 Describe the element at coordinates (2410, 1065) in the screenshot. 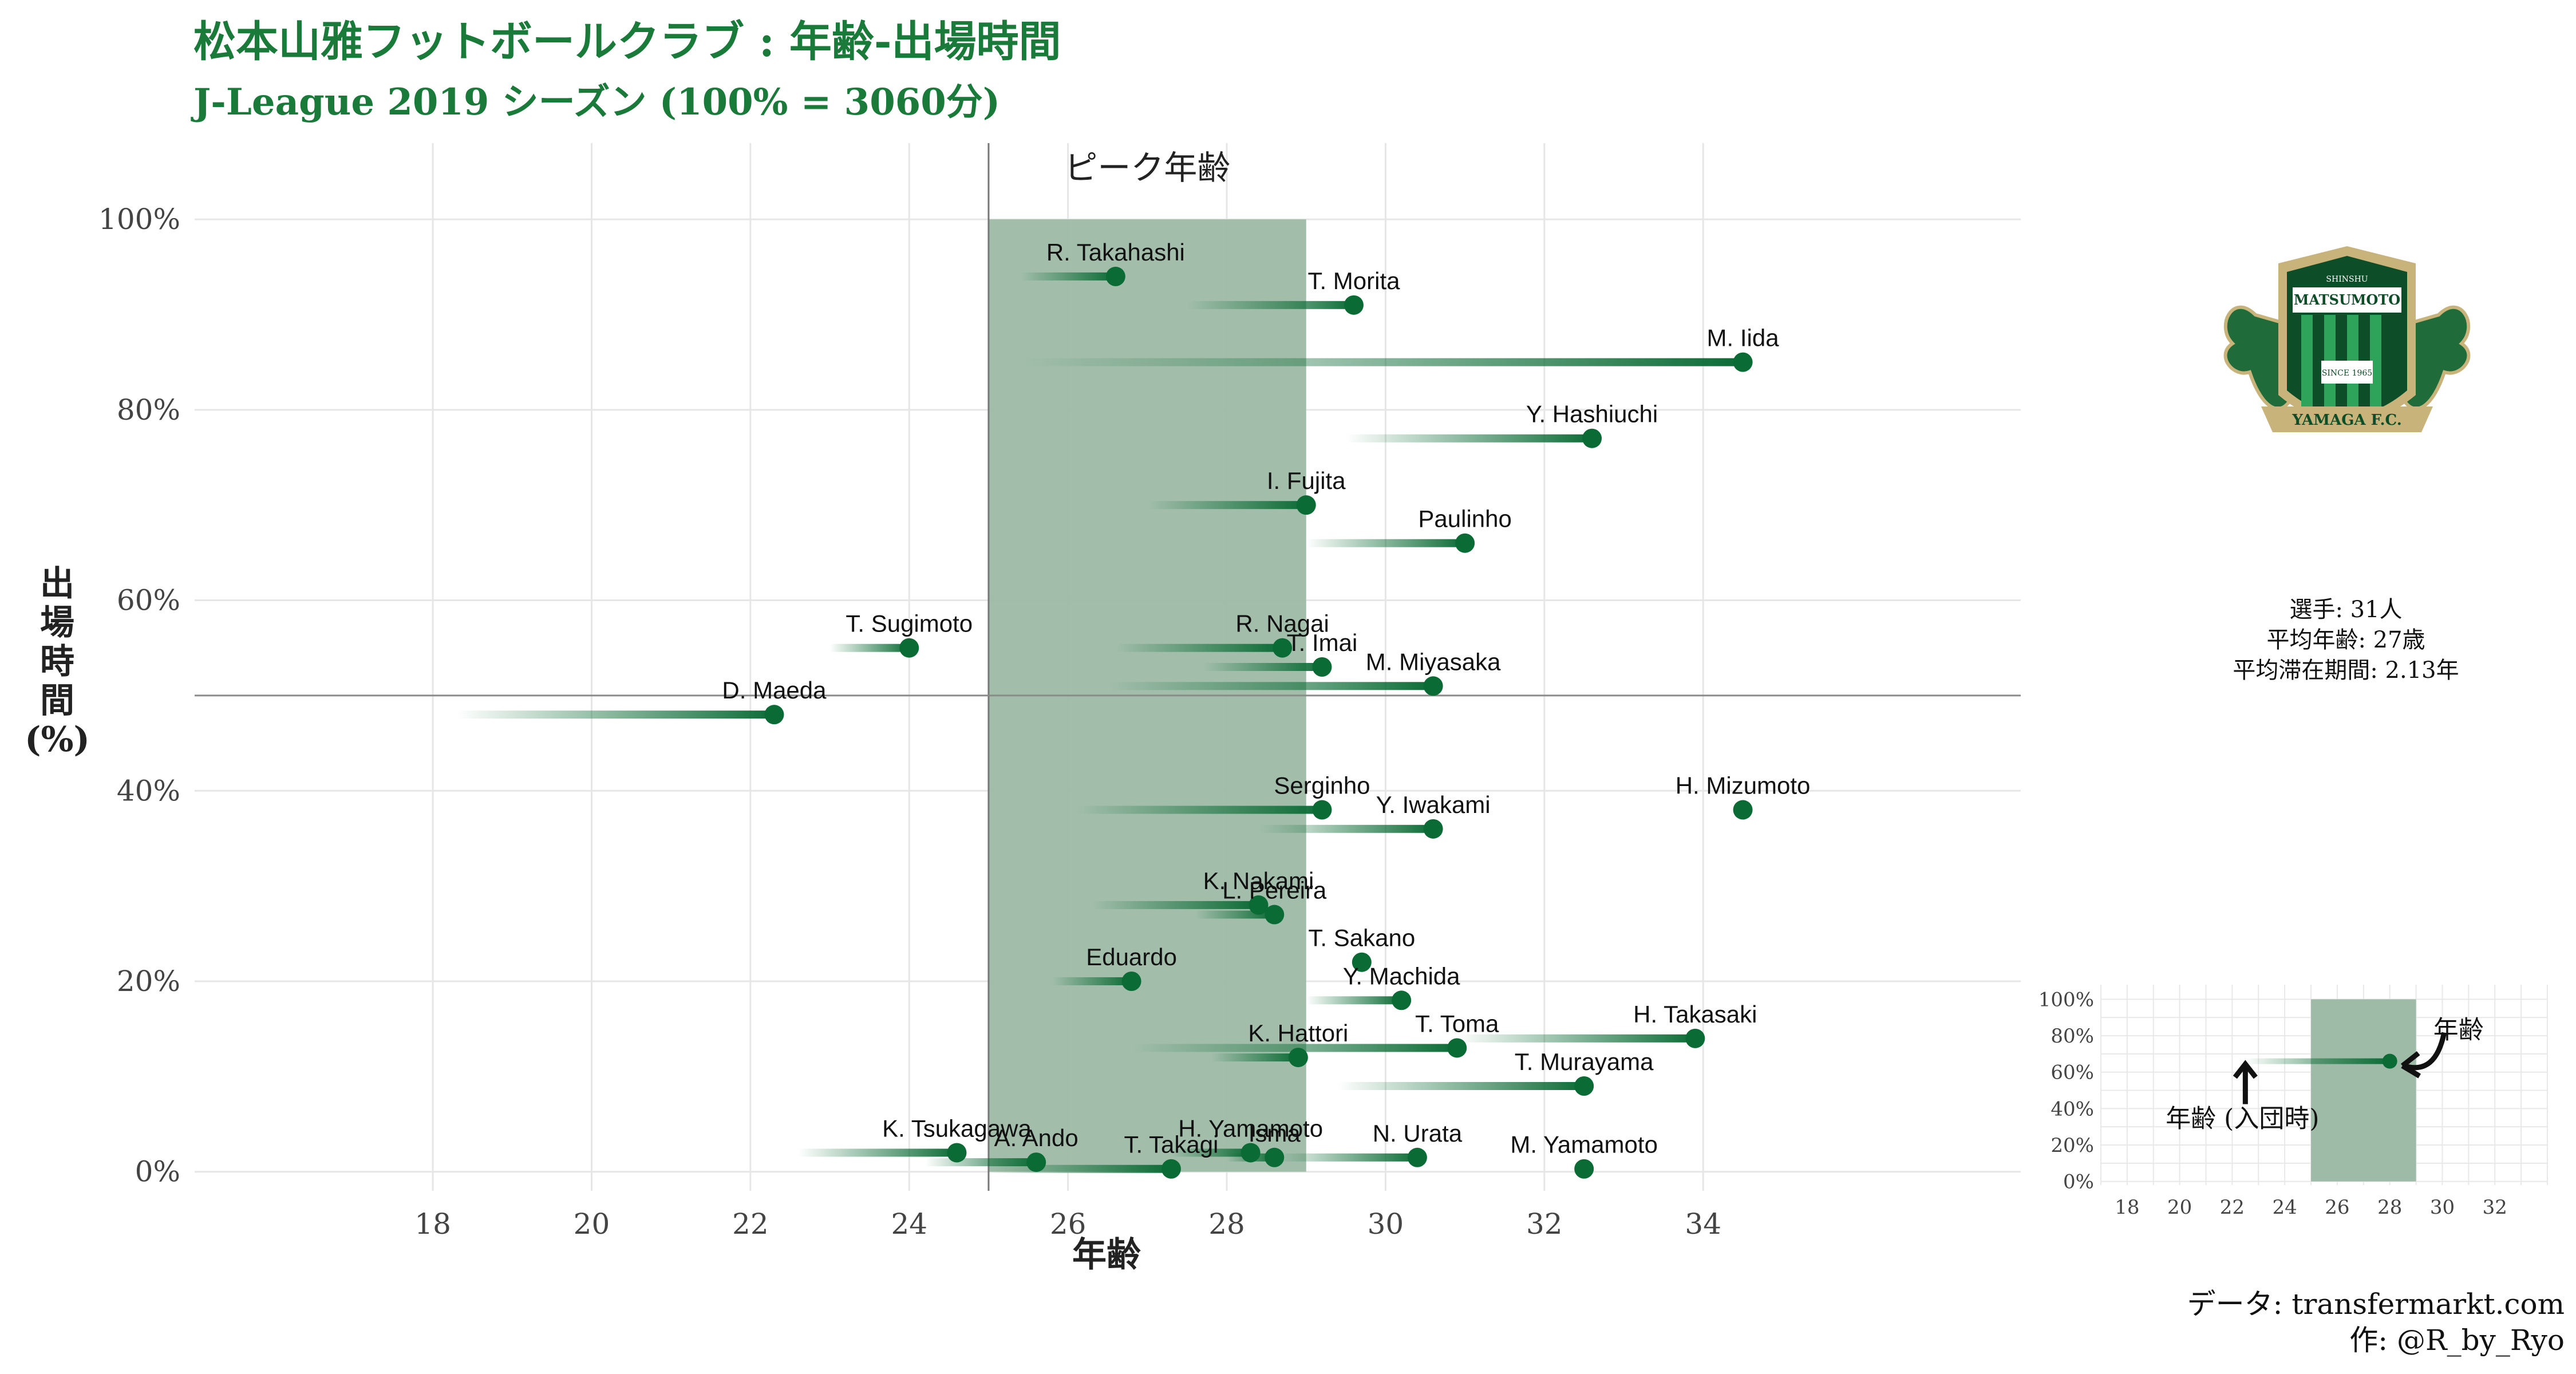

I see `inset-age-arrowhead` at that location.